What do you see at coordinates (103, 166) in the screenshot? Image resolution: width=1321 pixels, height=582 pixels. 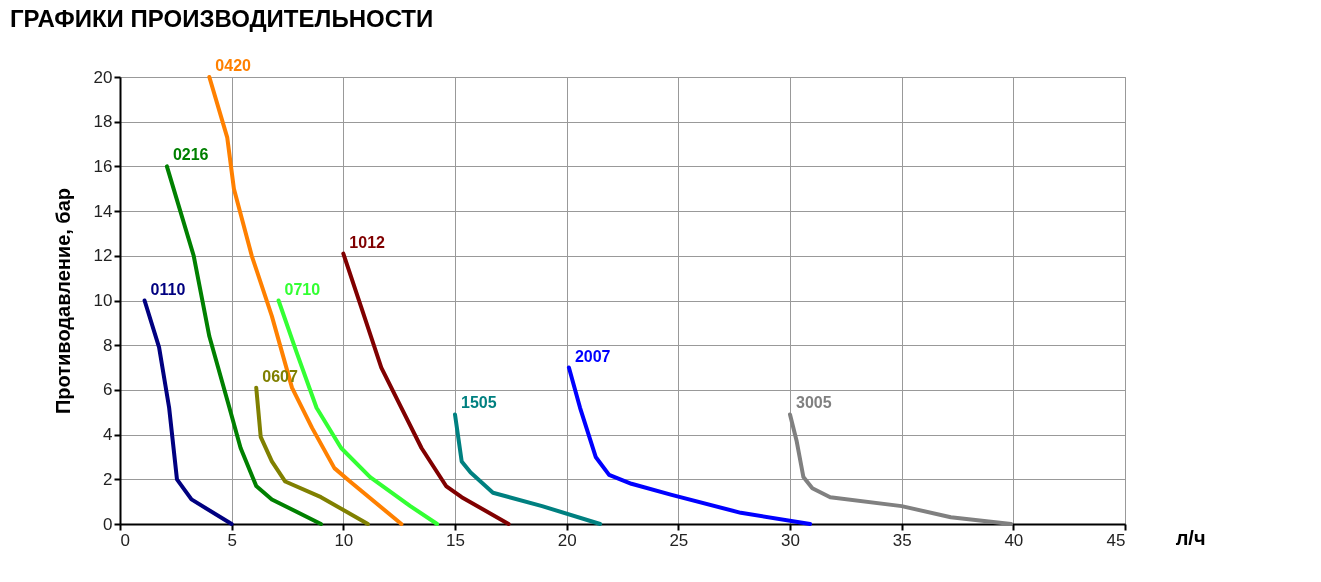 I see `y-tick-label: 16` at bounding box center [103, 166].